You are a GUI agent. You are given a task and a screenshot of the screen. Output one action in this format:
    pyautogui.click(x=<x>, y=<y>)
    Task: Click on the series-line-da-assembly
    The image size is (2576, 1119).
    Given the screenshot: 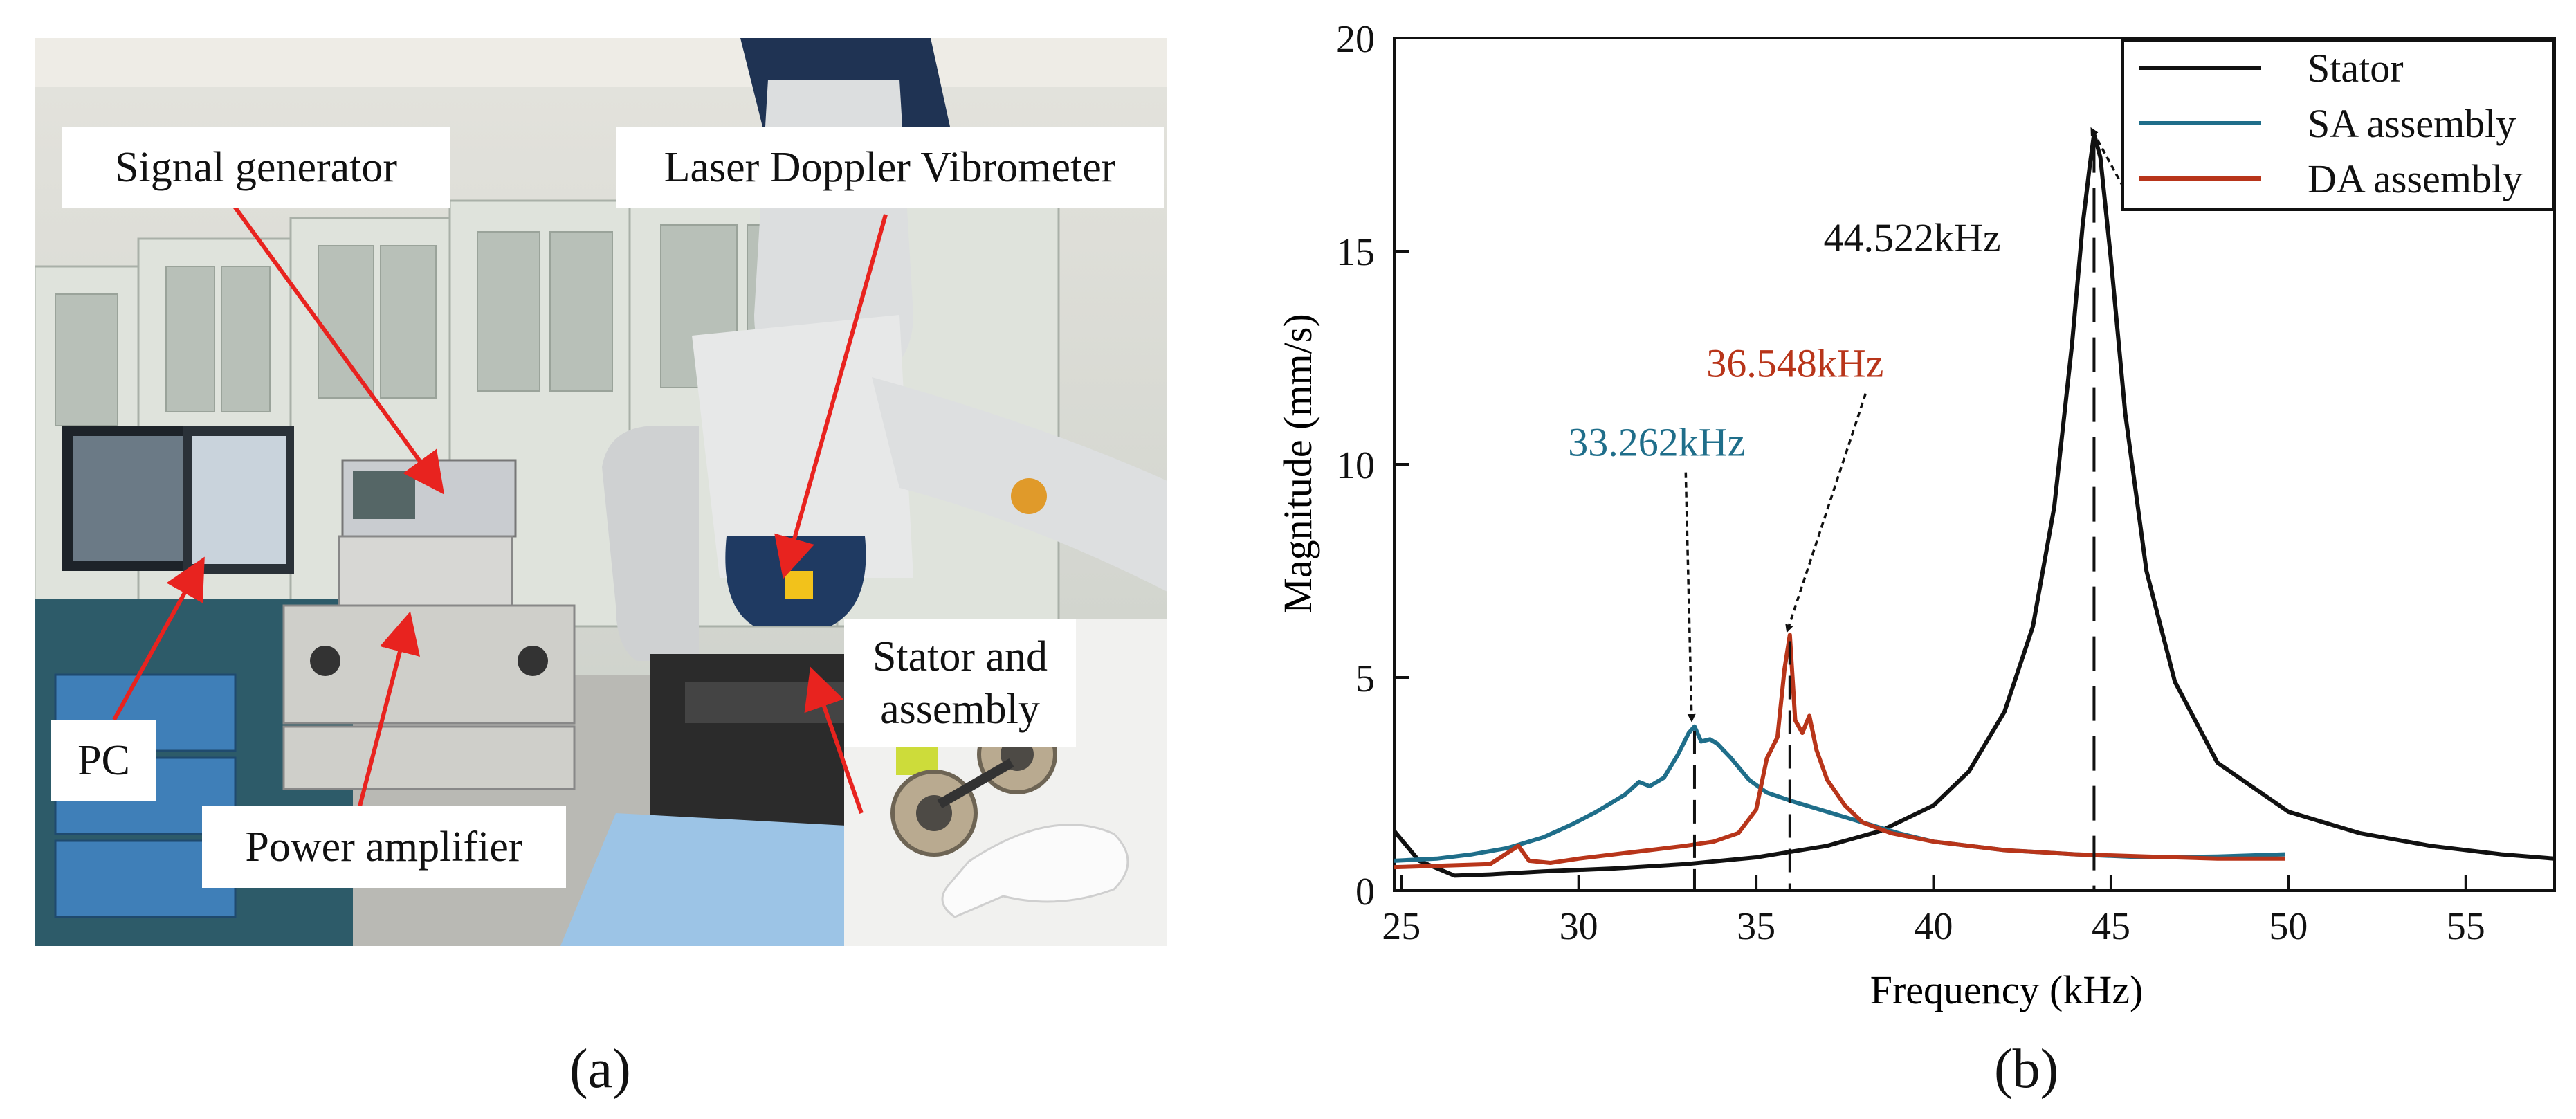 What is the action you would take?
    pyautogui.click(x=1840, y=751)
    